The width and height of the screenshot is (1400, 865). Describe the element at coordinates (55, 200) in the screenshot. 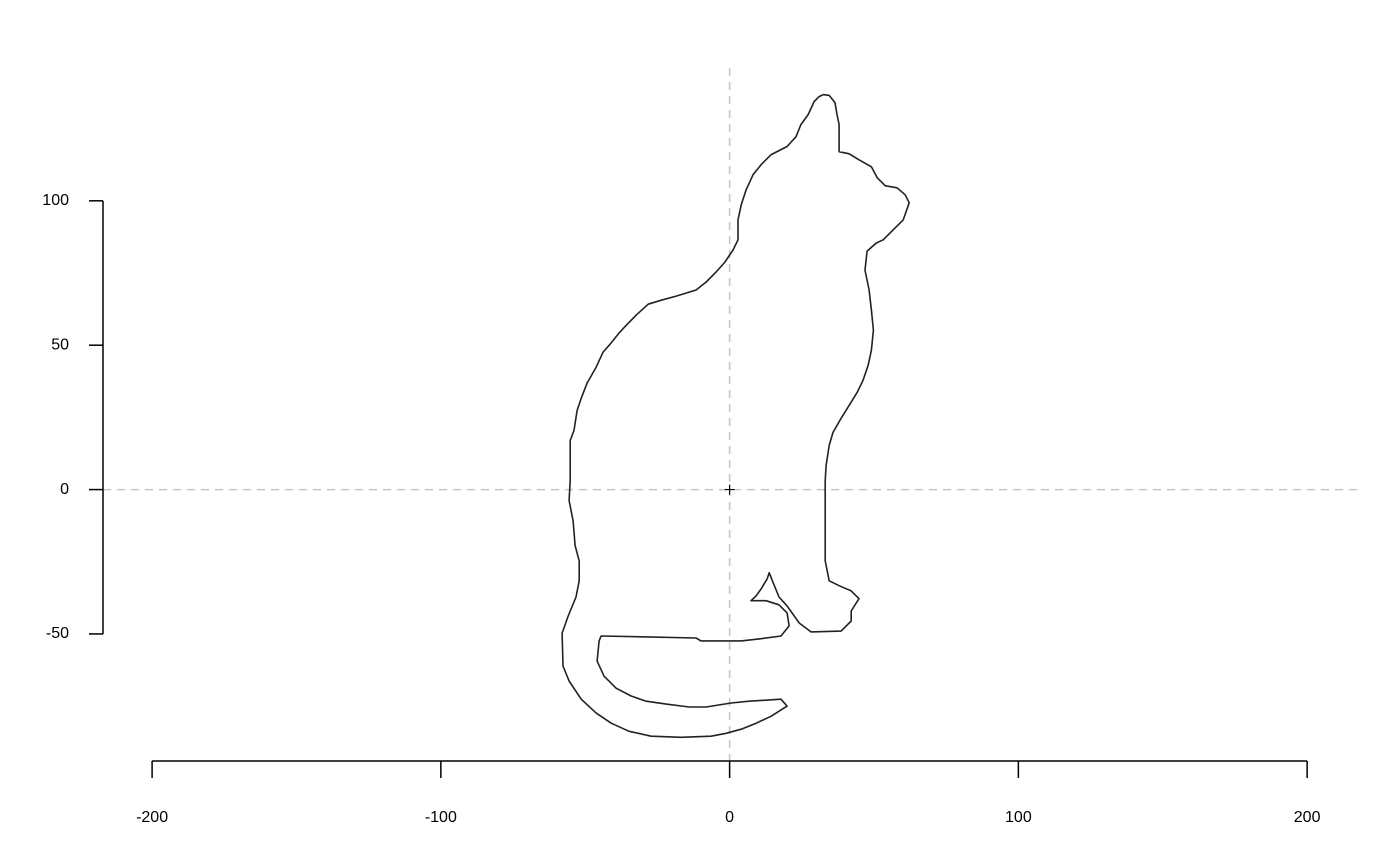

I see `y-tick-label: 100` at that location.